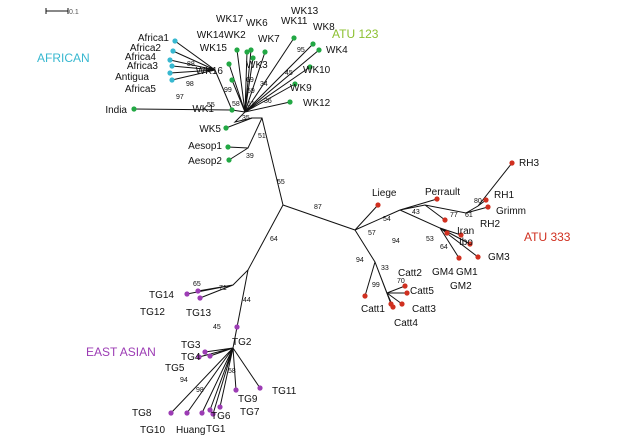  I want to click on node-catt2, so click(405, 286).